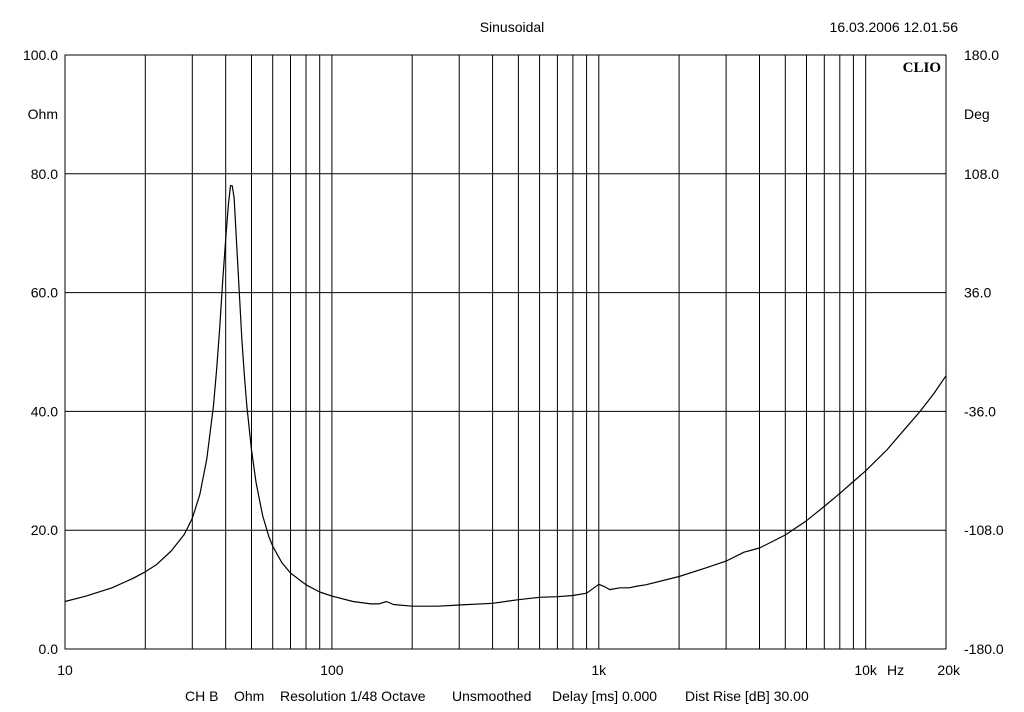  What do you see at coordinates (43, 114) in the screenshot?
I see `y-axis-label: Ohm` at bounding box center [43, 114].